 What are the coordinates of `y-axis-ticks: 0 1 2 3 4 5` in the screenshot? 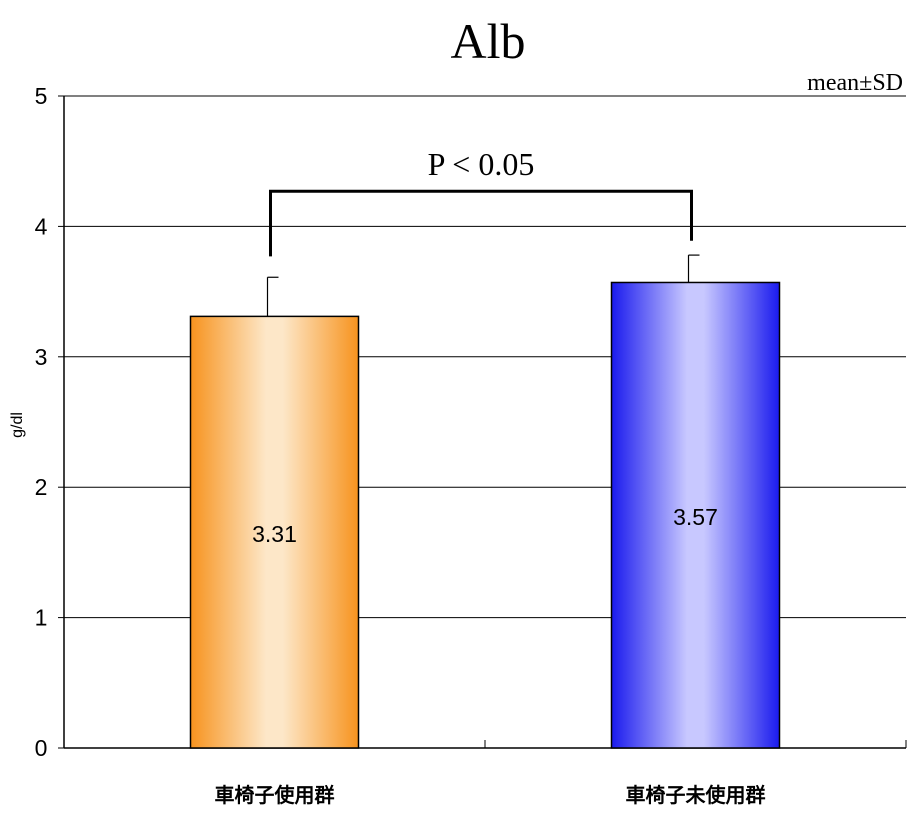 It's located at (49, 422).